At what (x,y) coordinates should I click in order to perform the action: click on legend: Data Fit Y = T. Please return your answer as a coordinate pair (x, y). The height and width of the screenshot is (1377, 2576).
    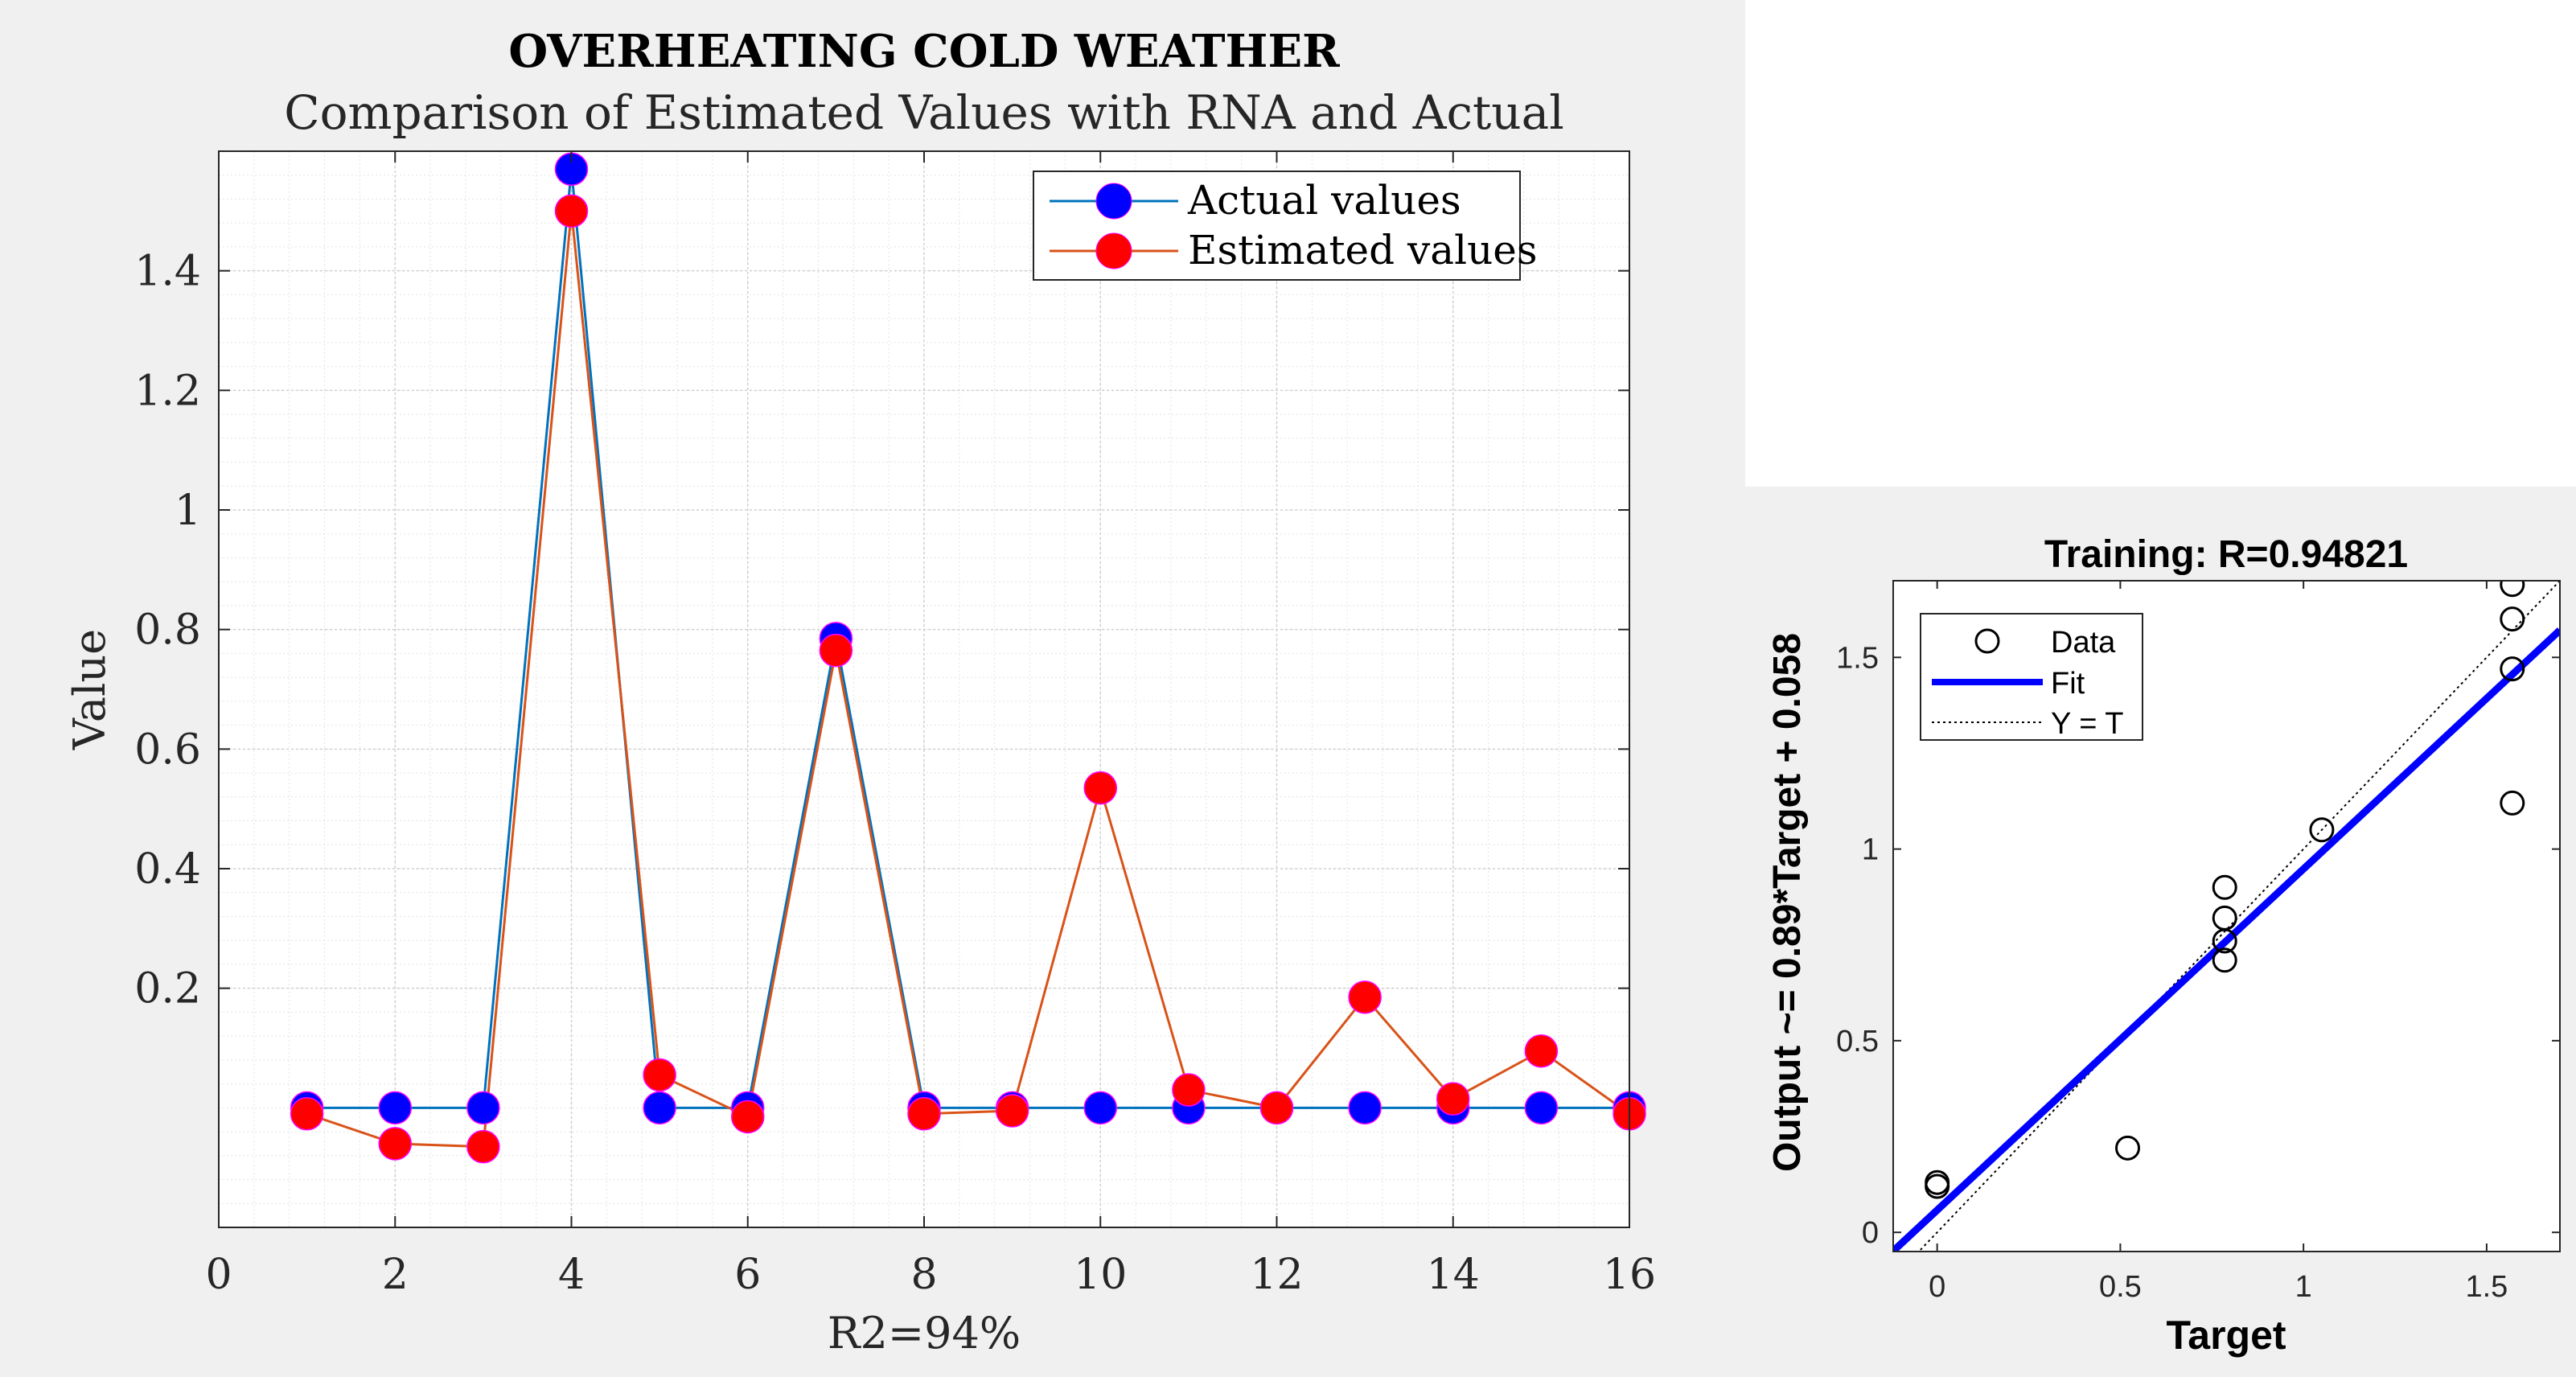
    Looking at the image, I should click on (2031, 677).